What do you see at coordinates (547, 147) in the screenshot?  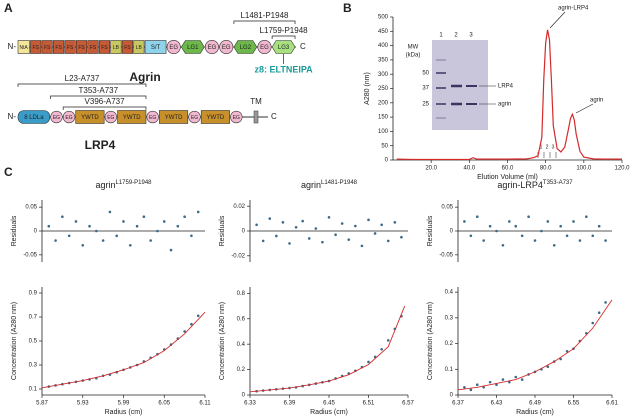 I see `fraction-label: 2` at bounding box center [547, 147].